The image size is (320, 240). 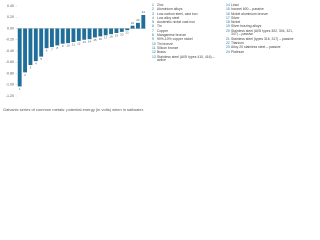 I want to click on y-tick-label: -0.80, so click(x=10, y=73).